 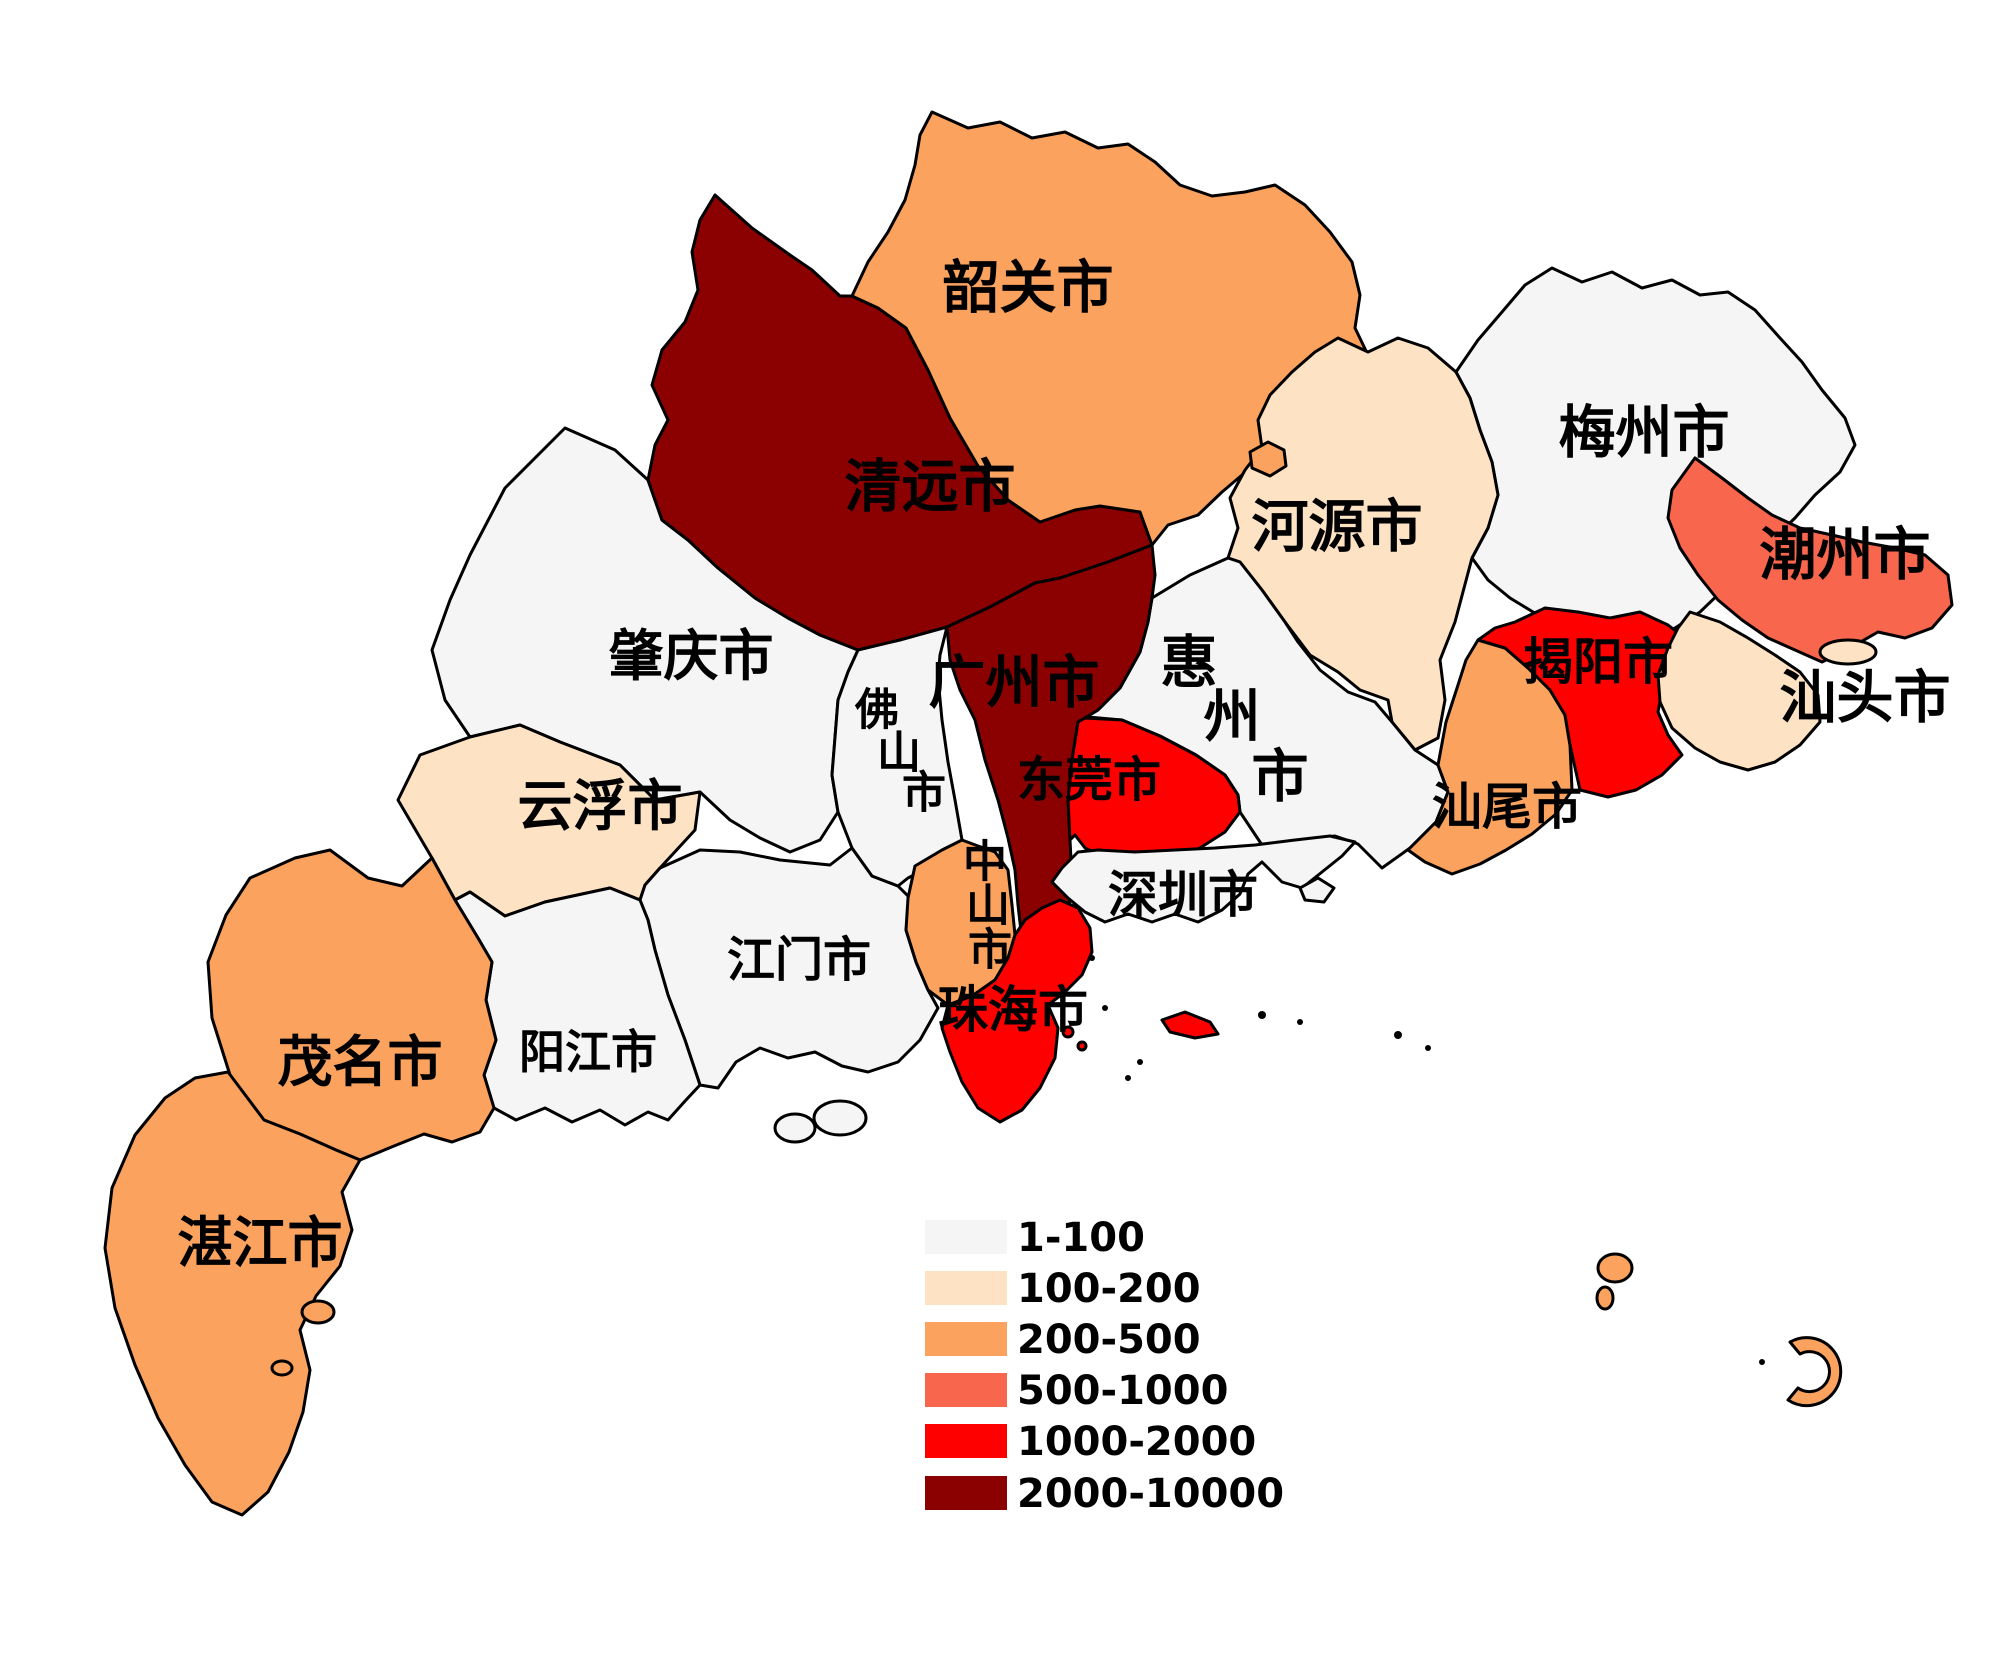 What do you see at coordinates (232, 1293) in the screenshot?
I see `region-zhanjiang` at bounding box center [232, 1293].